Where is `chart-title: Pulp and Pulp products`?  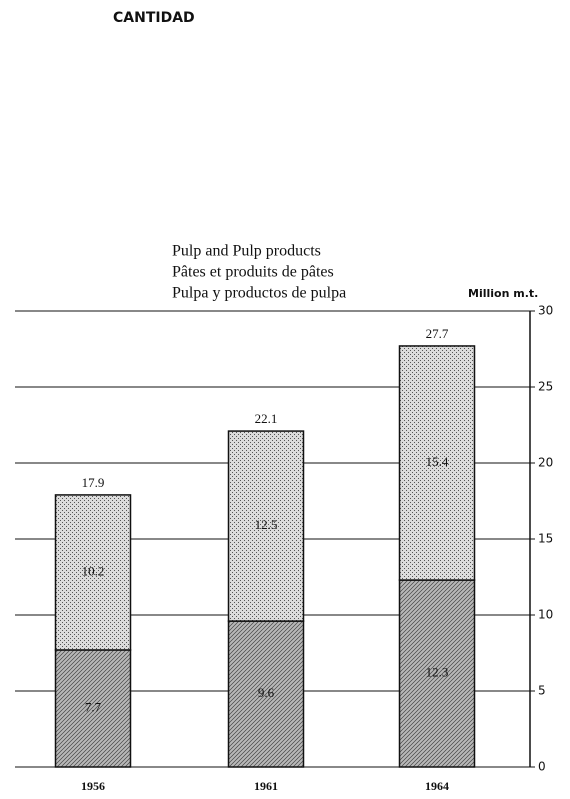 chart-title: Pulp and Pulp products is located at coordinates (246, 251).